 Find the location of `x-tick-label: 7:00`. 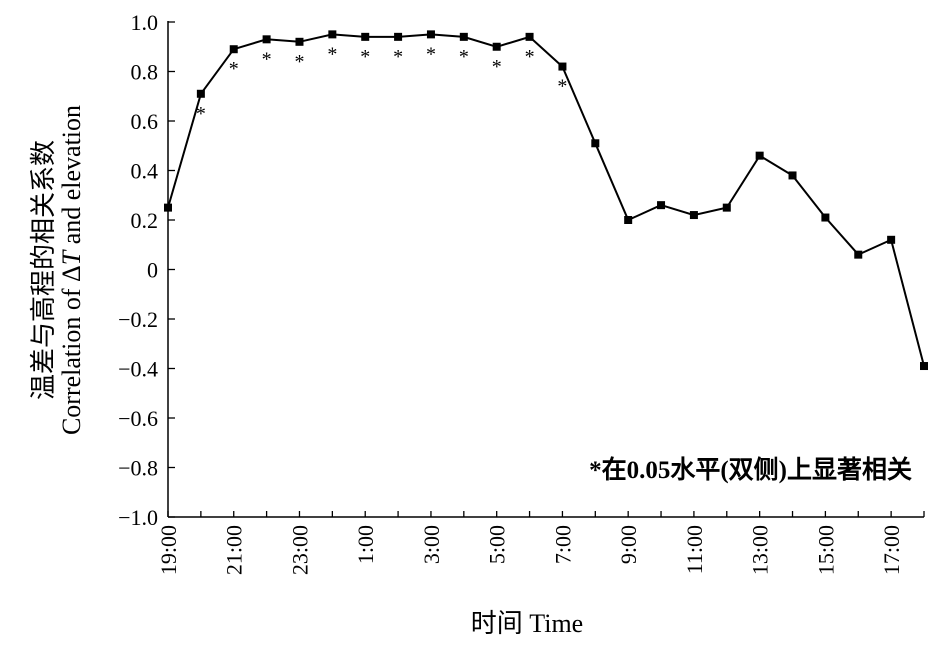

x-tick-label: 7:00 is located at coordinates (562, 544).